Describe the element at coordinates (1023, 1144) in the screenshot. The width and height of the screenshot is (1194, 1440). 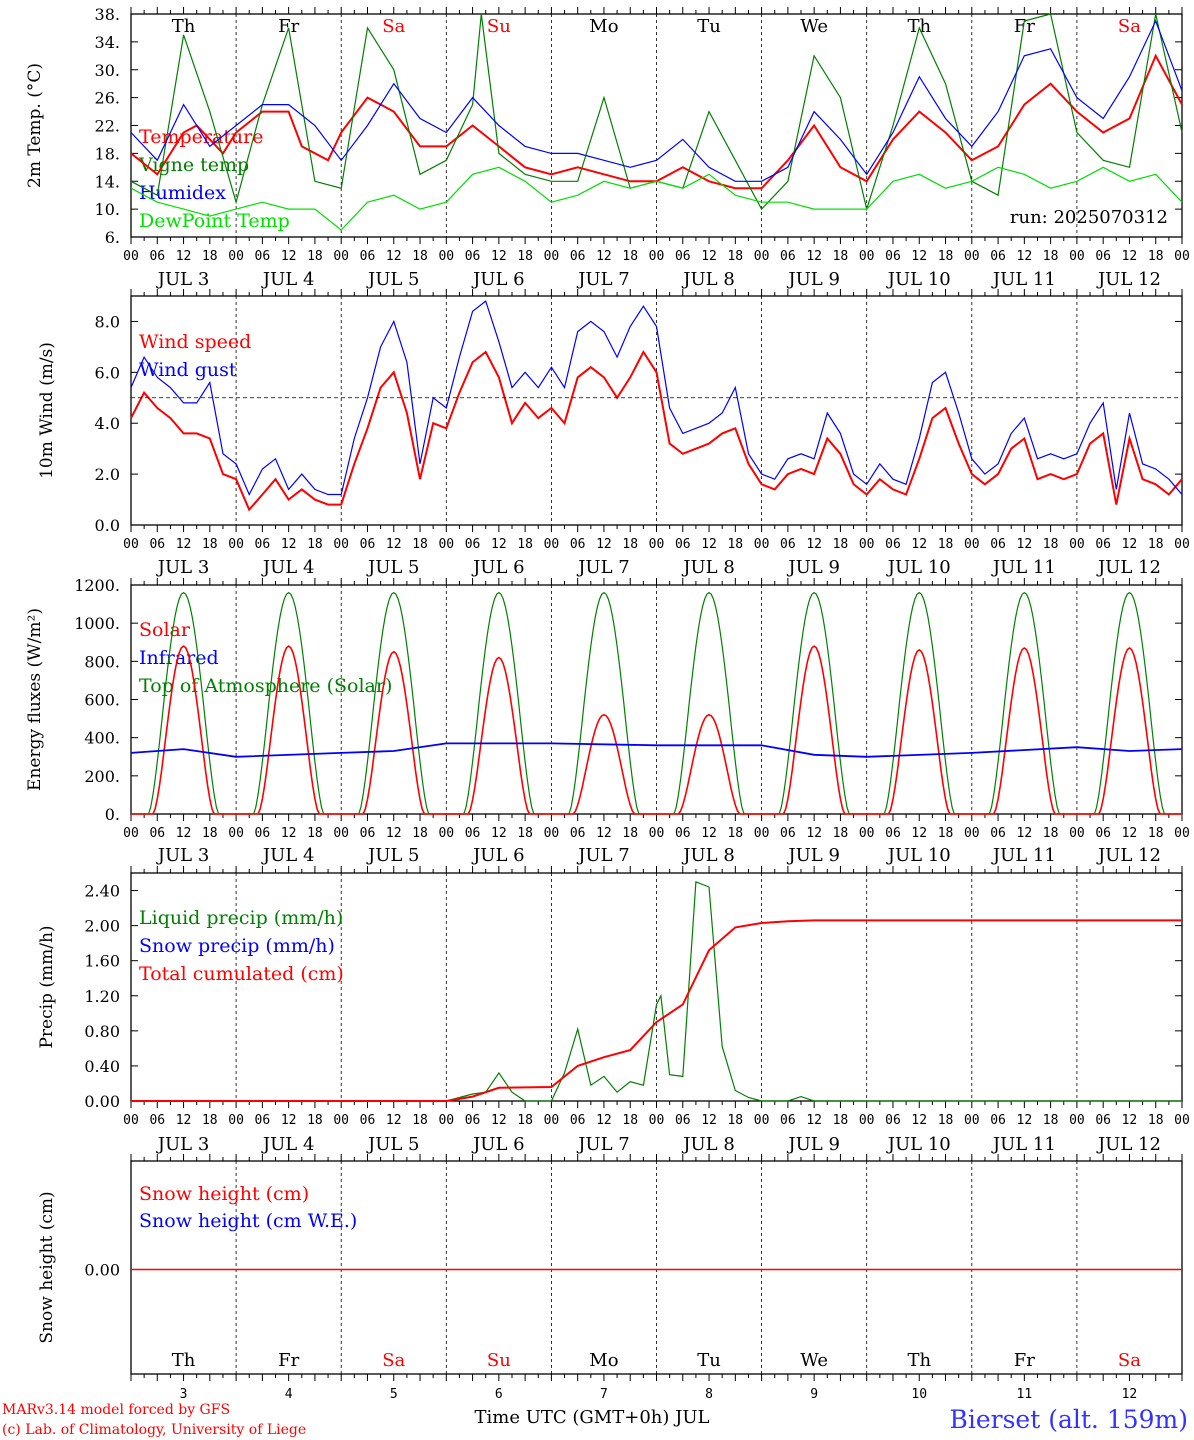
I see `date-label: JUL 11` at that location.